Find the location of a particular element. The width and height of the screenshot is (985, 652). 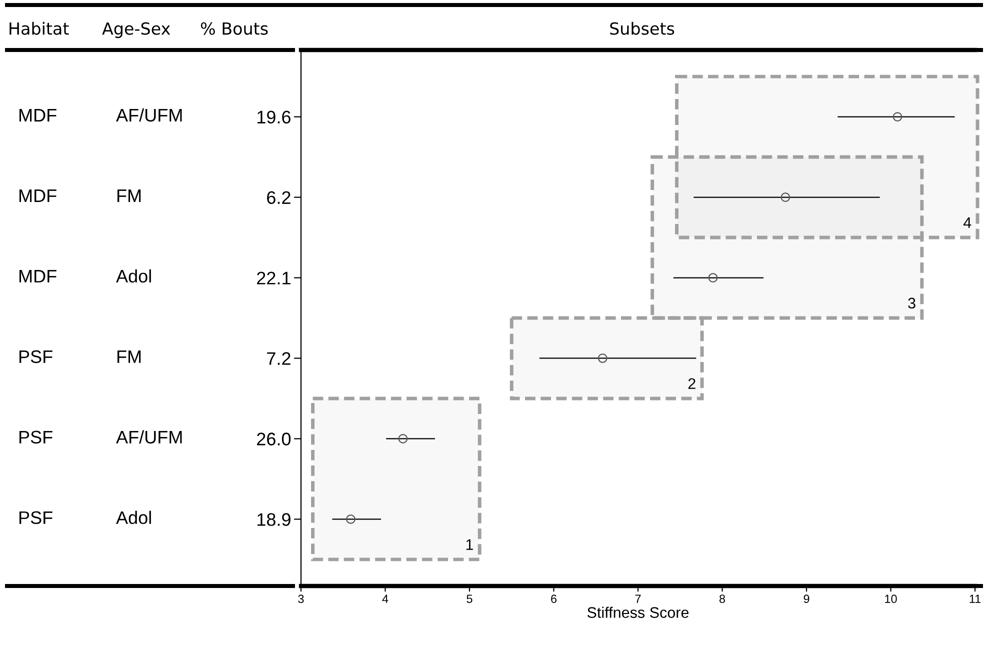

x-tick-label: 9 is located at coordinates (807, 599).